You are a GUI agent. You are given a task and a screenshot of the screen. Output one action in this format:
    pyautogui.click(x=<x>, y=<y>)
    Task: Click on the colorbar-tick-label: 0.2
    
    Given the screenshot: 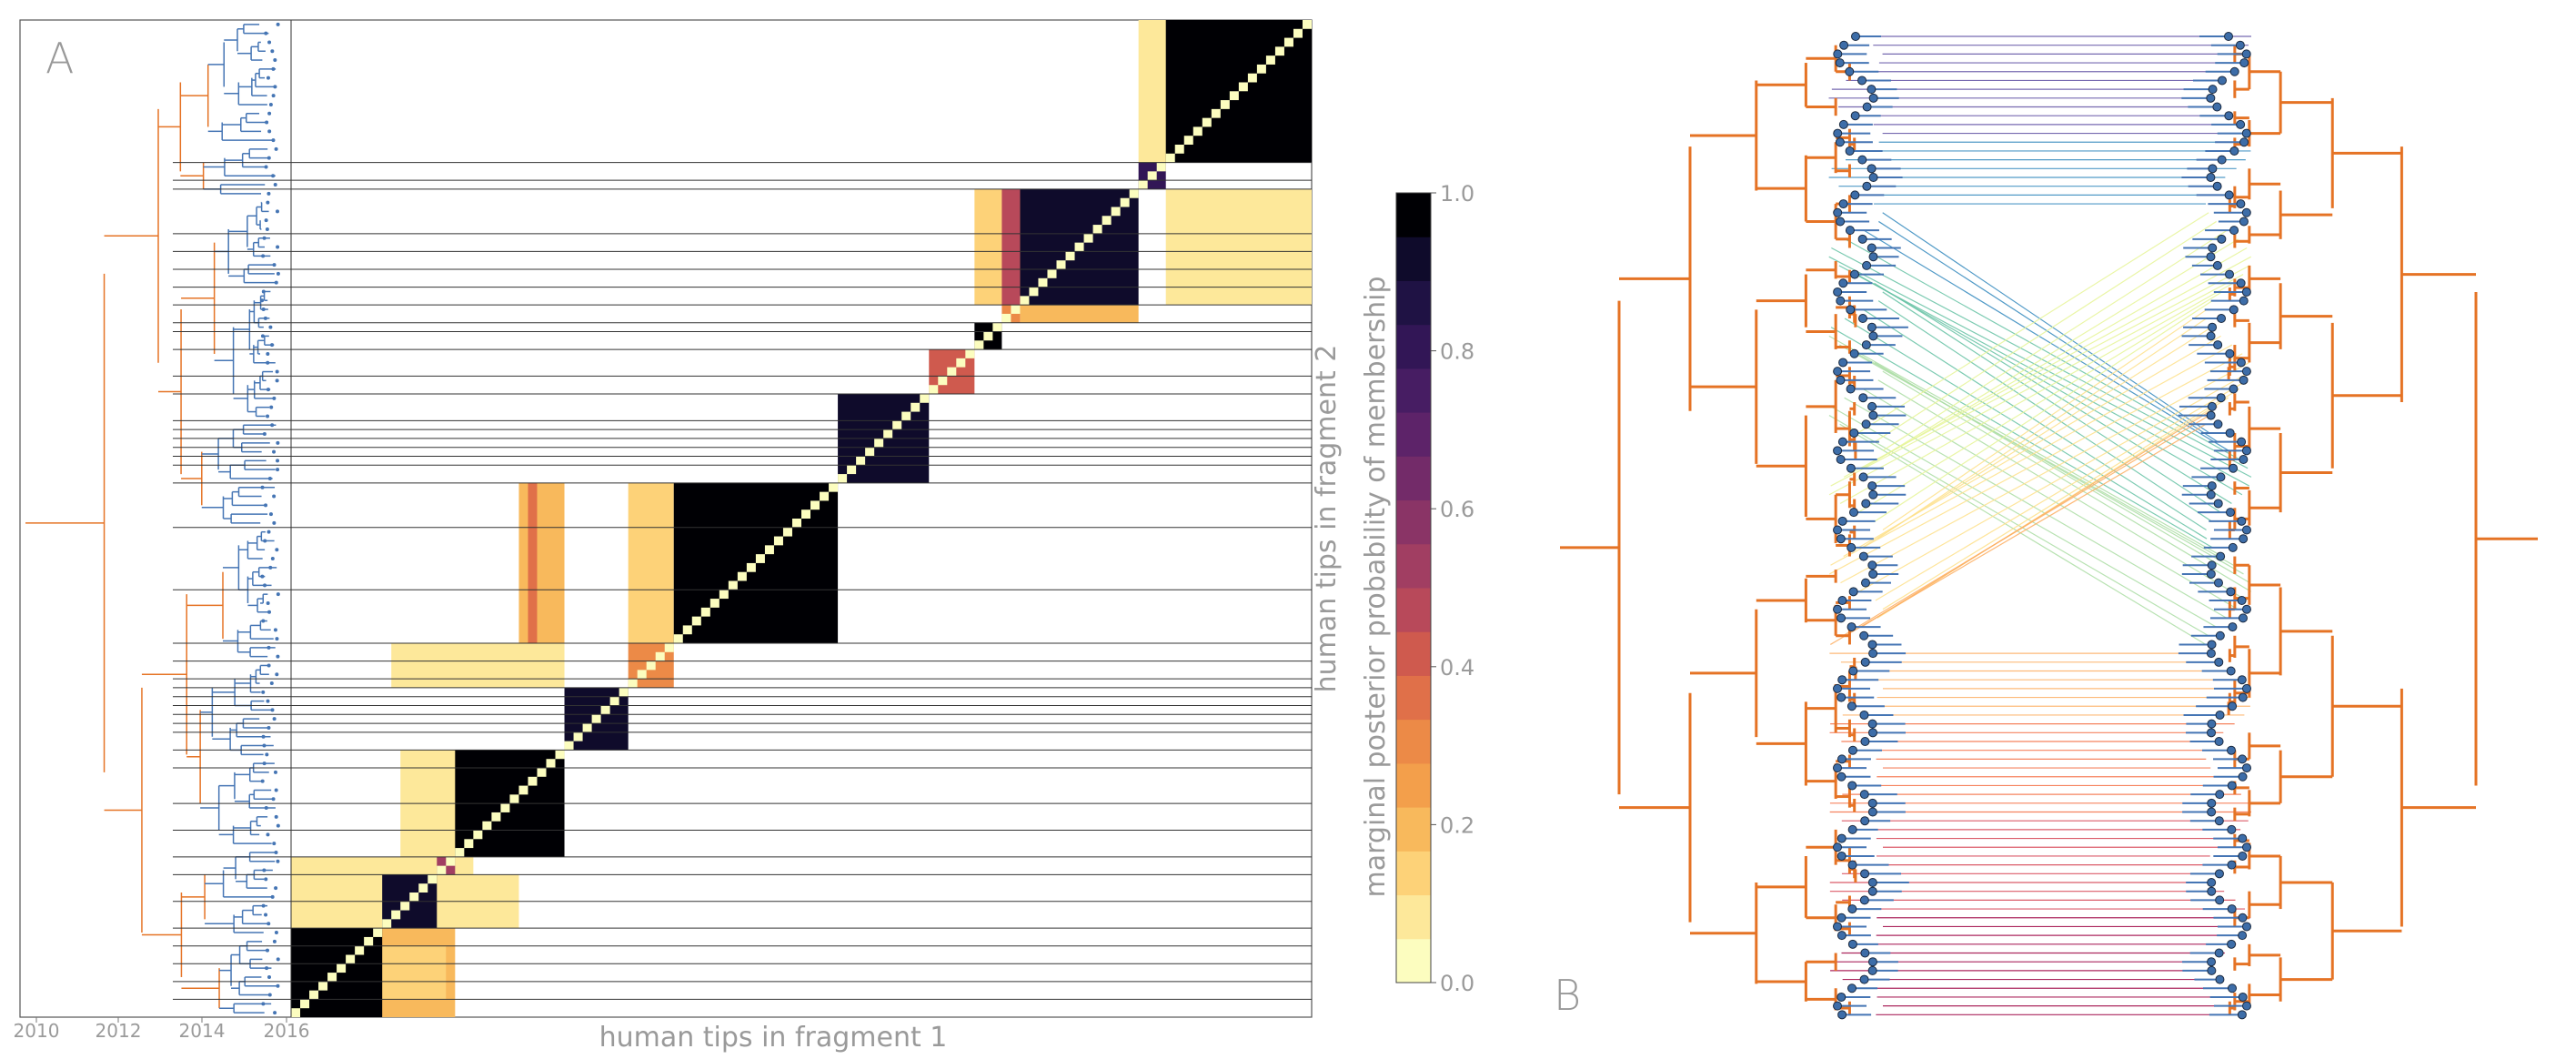 What is the action you would take?
    pyautogui.click(x=1457, y=825)
    